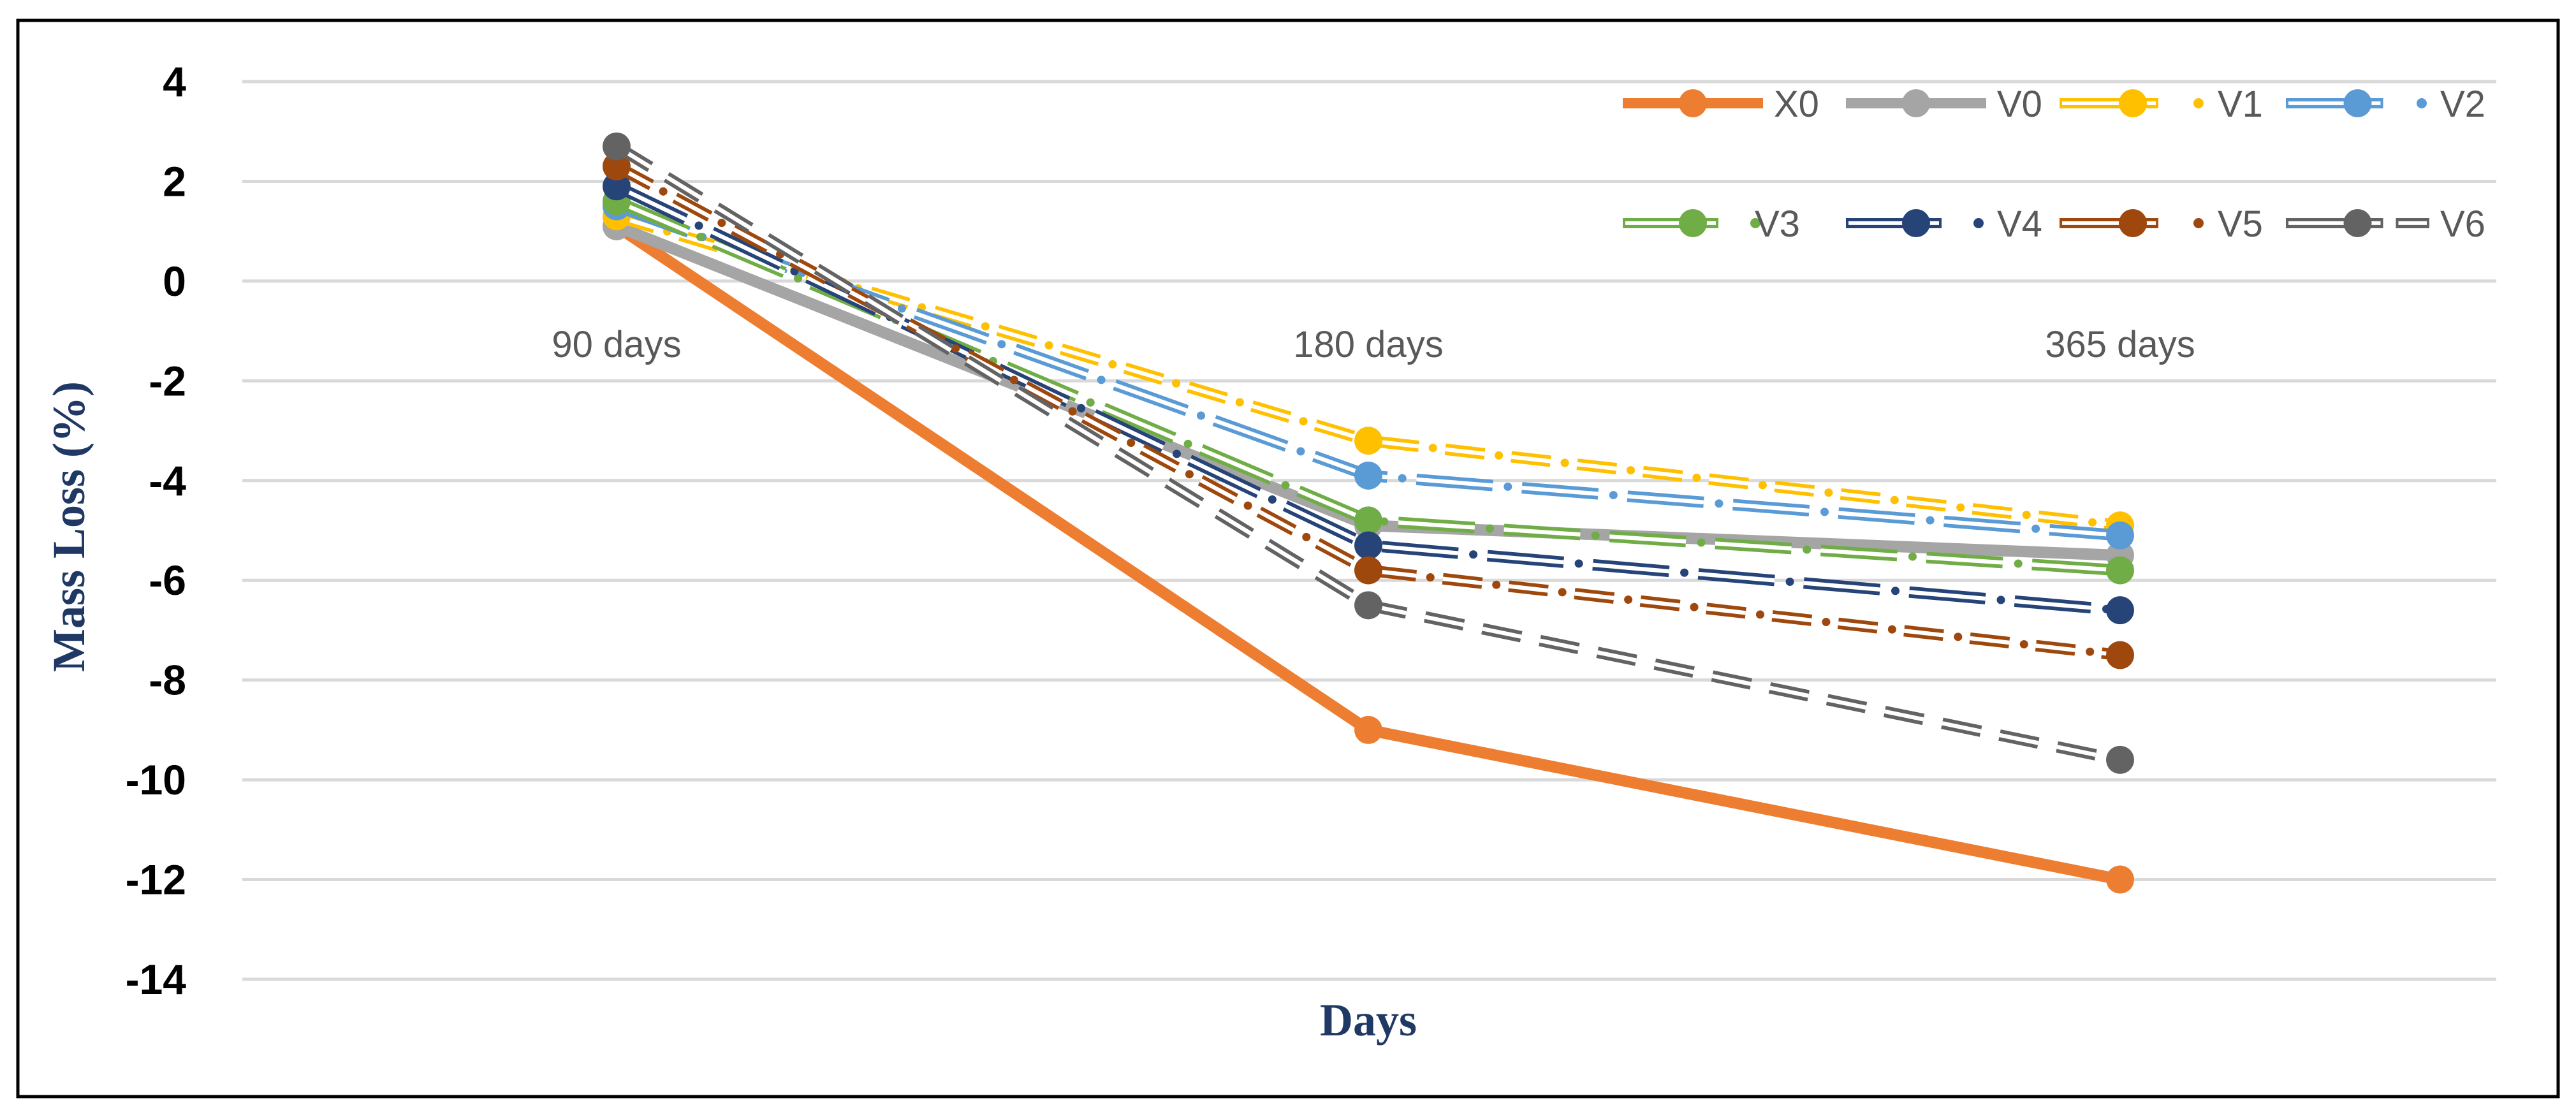  I want to click on legend-item-x0: X0, so click(1721, 104).